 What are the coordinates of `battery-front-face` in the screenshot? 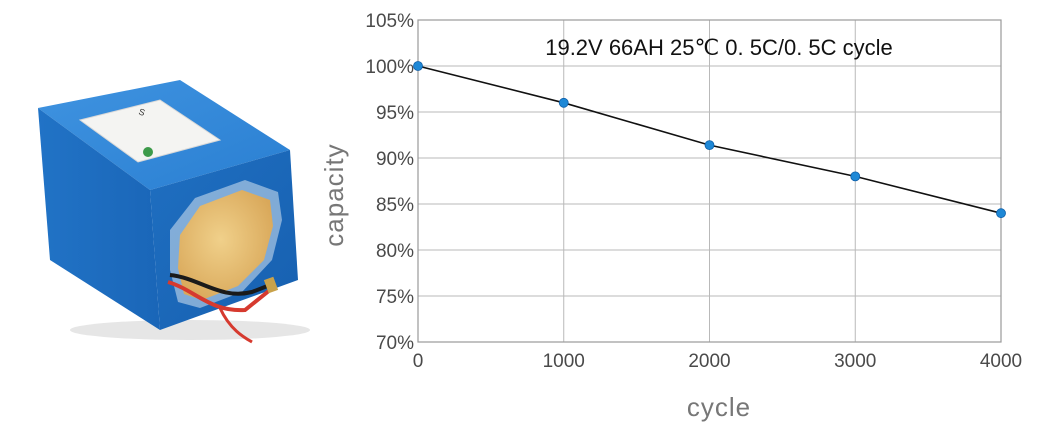 It's located at (99, 219).